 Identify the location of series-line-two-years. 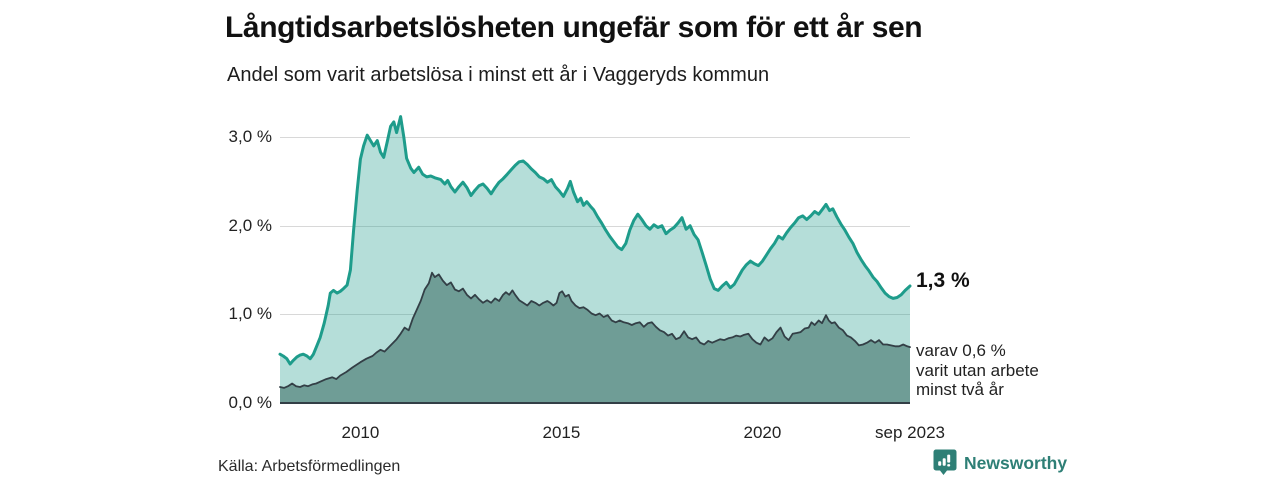
(595, 330).